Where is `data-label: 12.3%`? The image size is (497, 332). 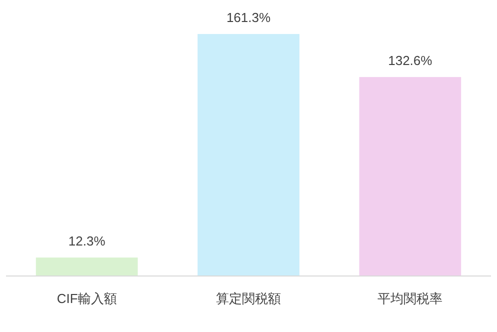 data-label: 12.3% is located at coordinates (87, 241).